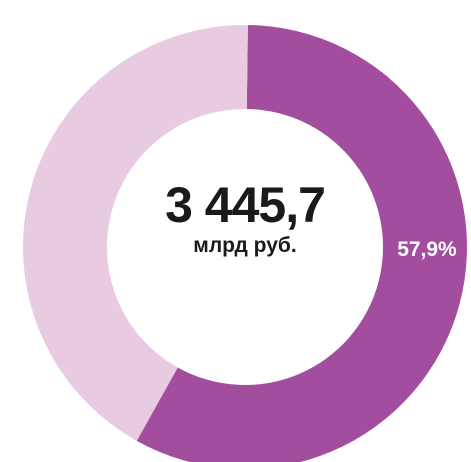 This screenshot has height=462, width=471. What do you see at coordinates (245, 245) in the screenshot?
I see `total-unit: млрд руб.` at bounding box center [245, 245].